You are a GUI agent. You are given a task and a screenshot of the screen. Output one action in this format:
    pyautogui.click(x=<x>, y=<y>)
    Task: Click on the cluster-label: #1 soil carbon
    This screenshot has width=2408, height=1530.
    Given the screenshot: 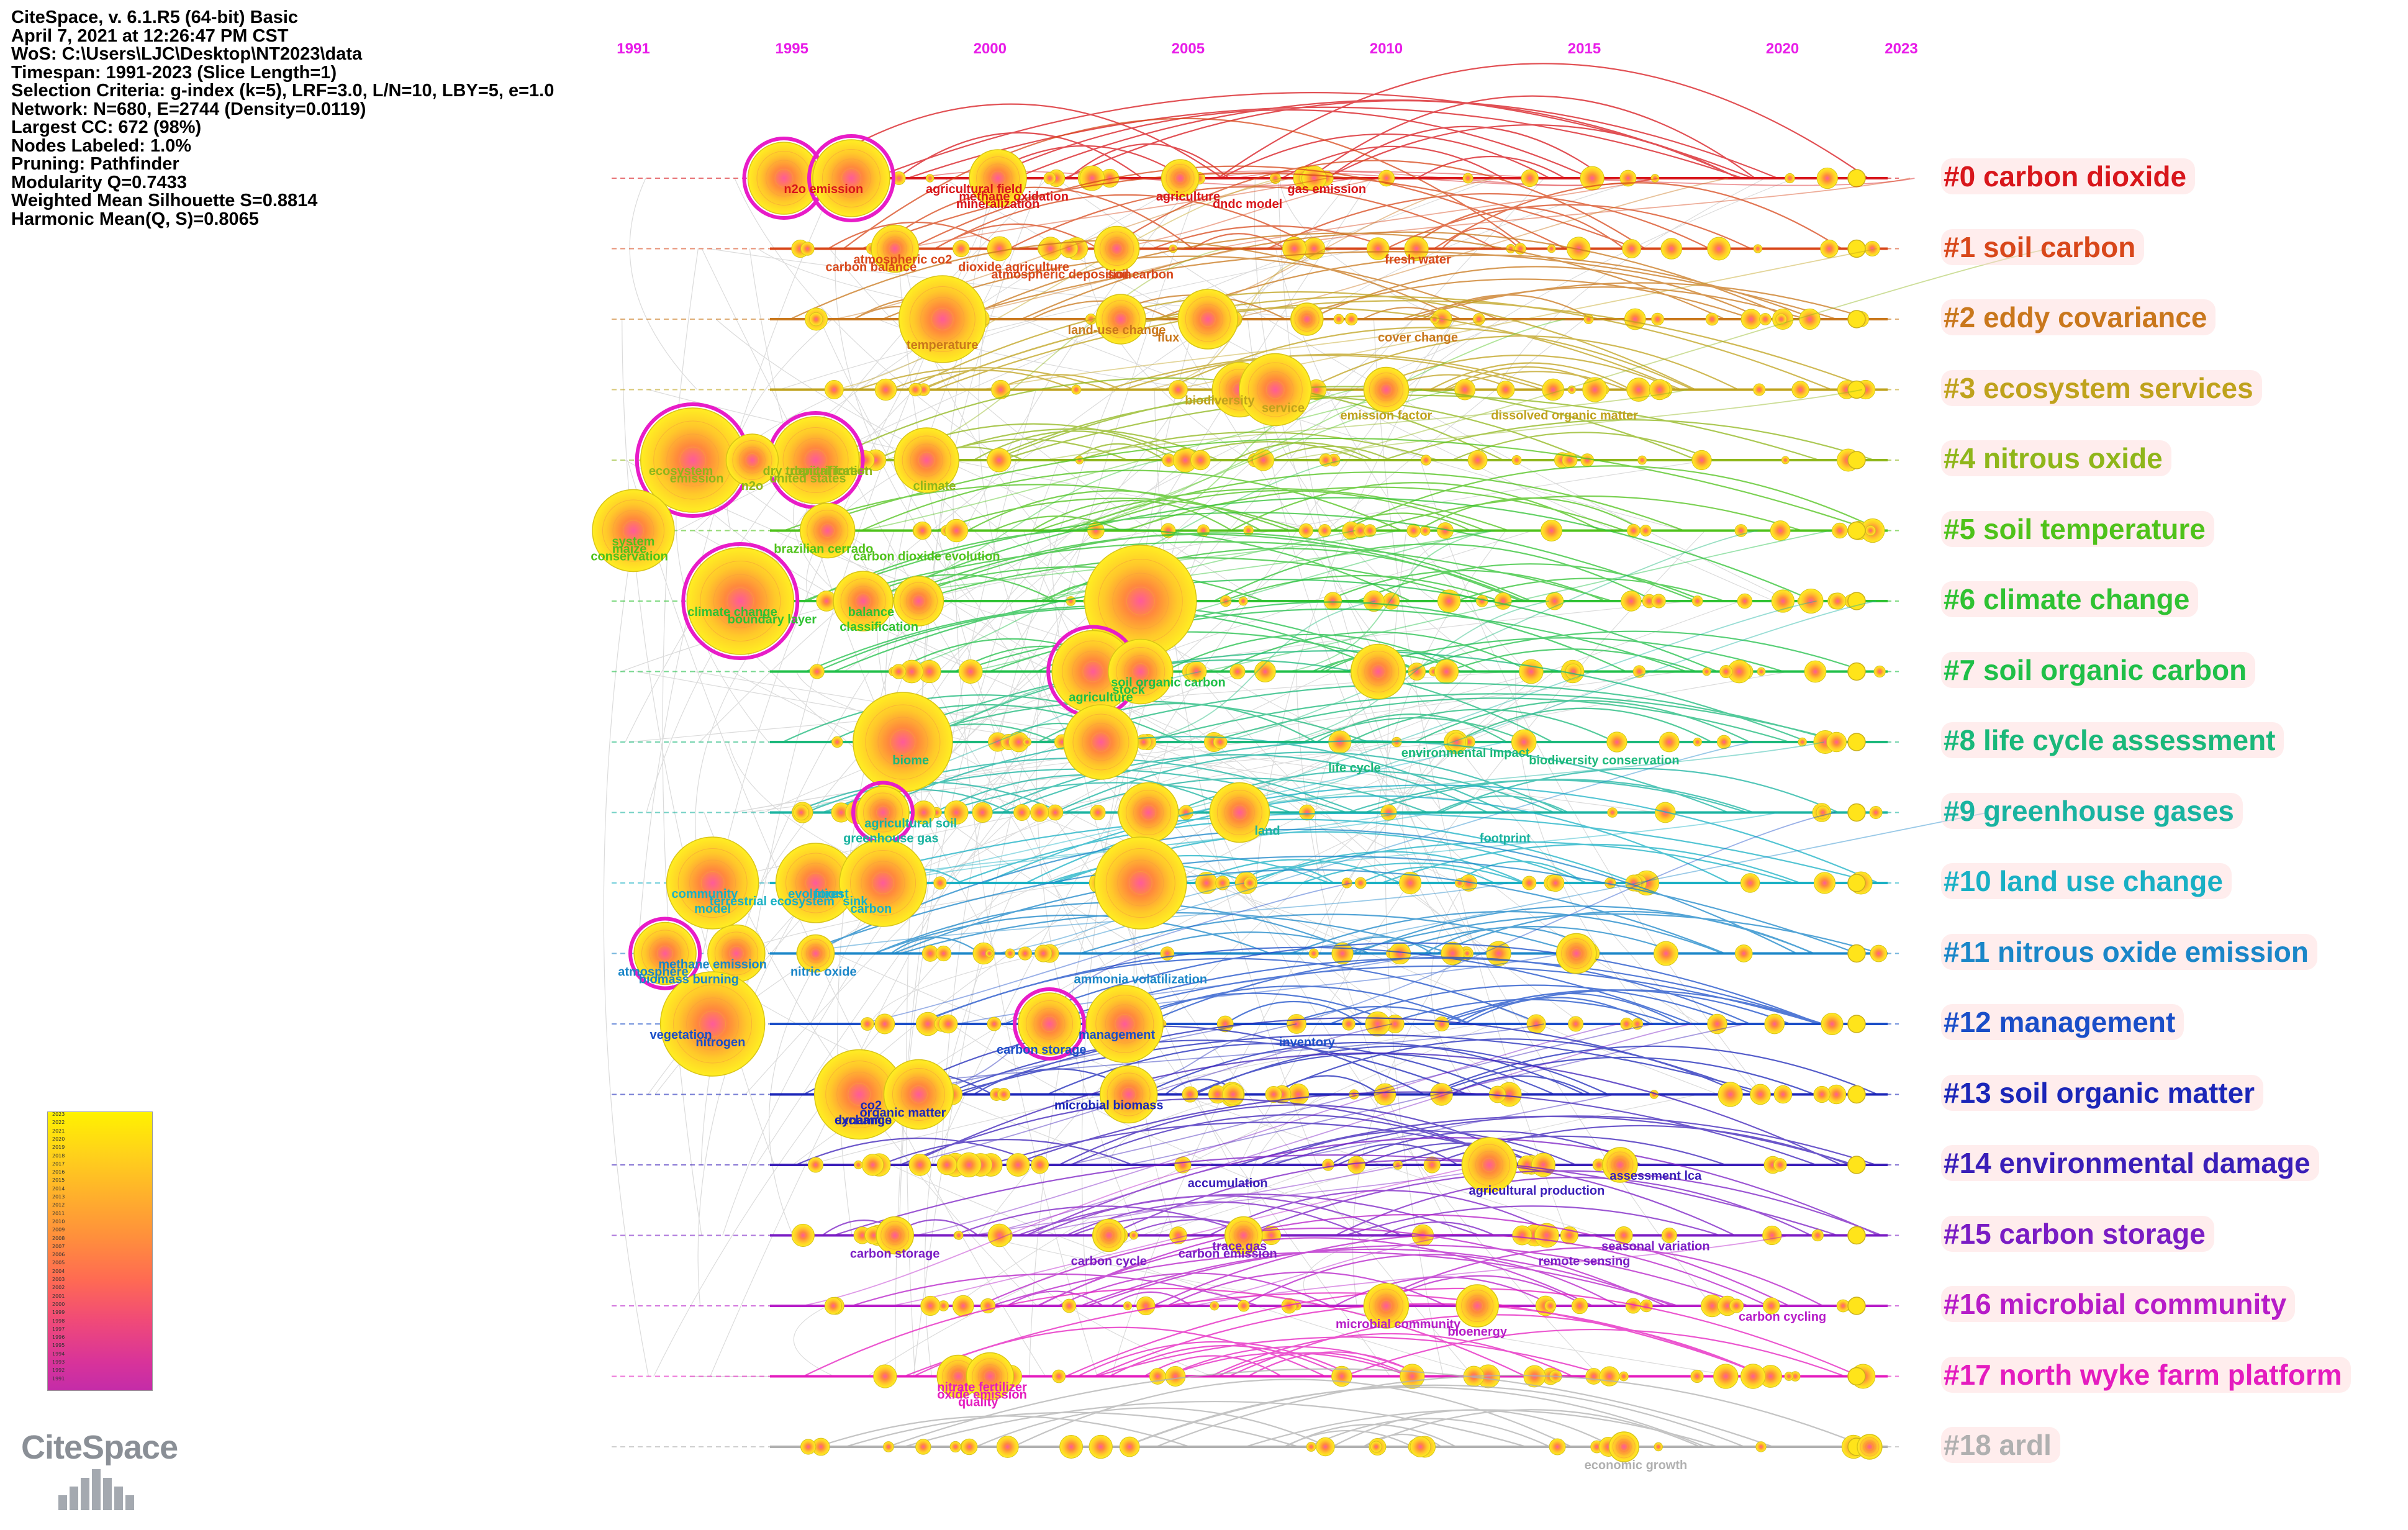 What is the action you would take?
    pyautogui.click(x=2043, y=247)
    